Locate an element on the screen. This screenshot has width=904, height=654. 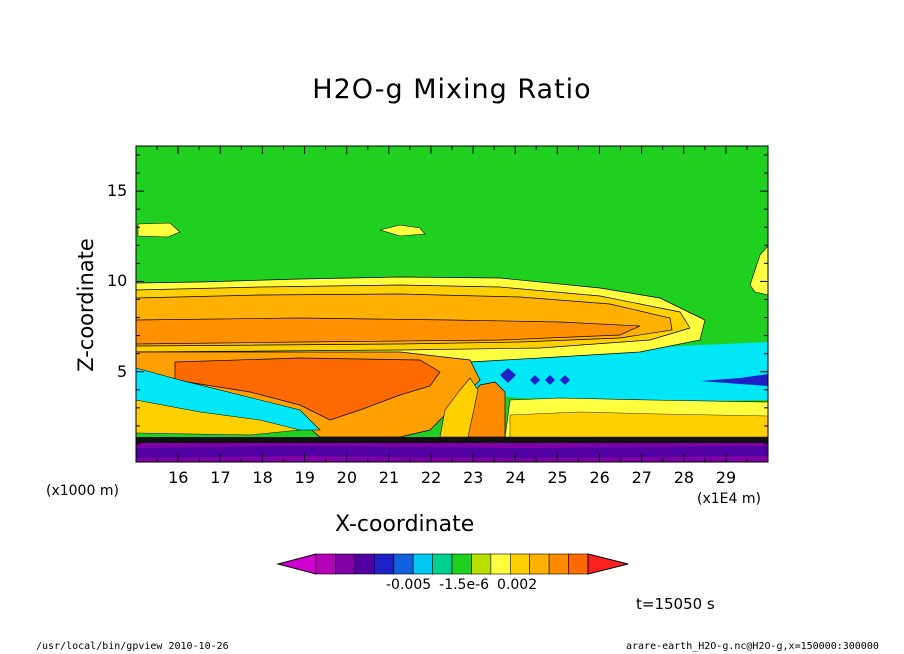
colorbar-tick-label: -0.005 is located at coordinates (409, 585).